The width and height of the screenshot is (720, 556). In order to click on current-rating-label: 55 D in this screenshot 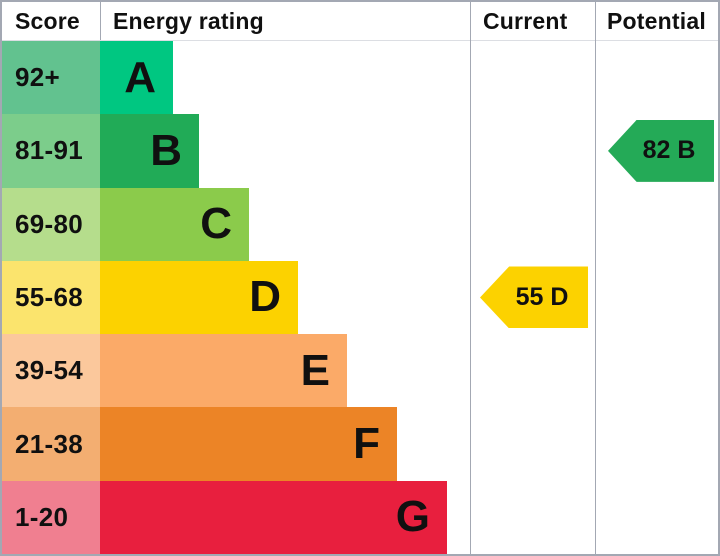, I will do `click(542, 296)`.